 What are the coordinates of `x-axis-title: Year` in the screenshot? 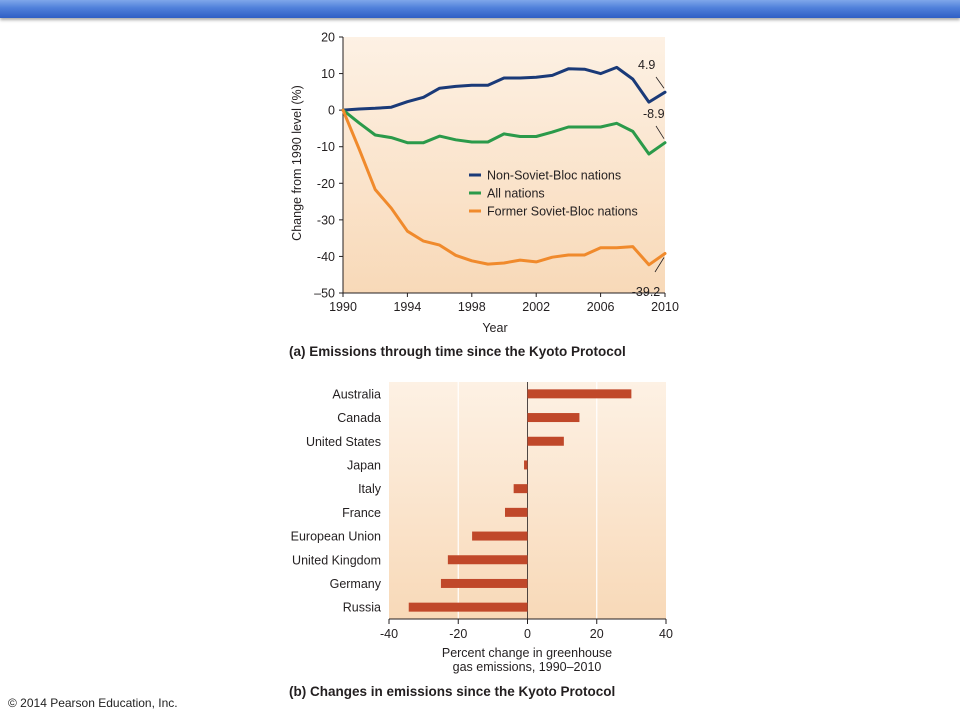 It's located at (494, 328).